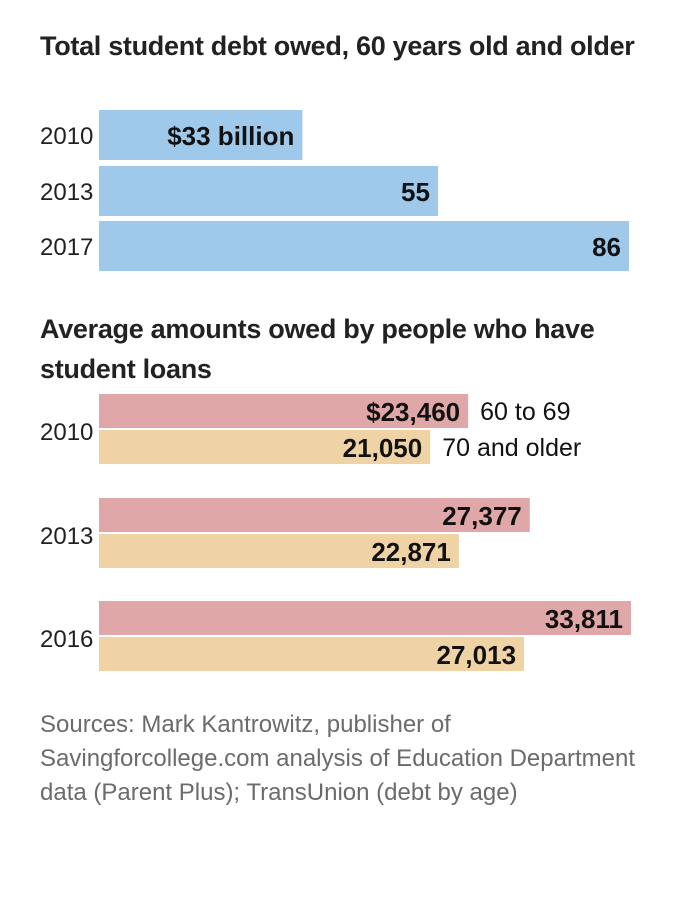 This screenshot has height=900, width=686. I want to click on avg-value-label-2010-series-1: 21,050, so click(383, 448).